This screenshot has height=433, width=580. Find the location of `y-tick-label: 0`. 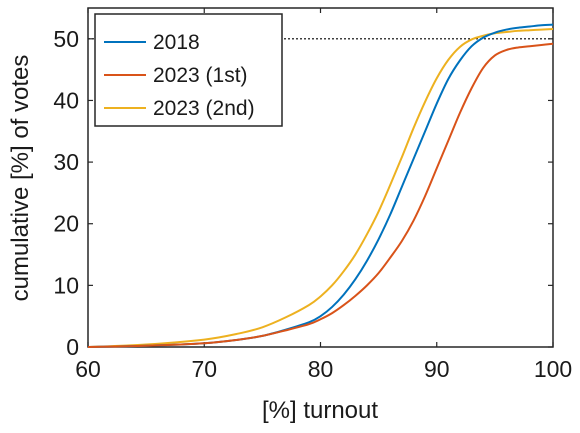

y-tick-label: 0 is located at coordinates (72, 347).